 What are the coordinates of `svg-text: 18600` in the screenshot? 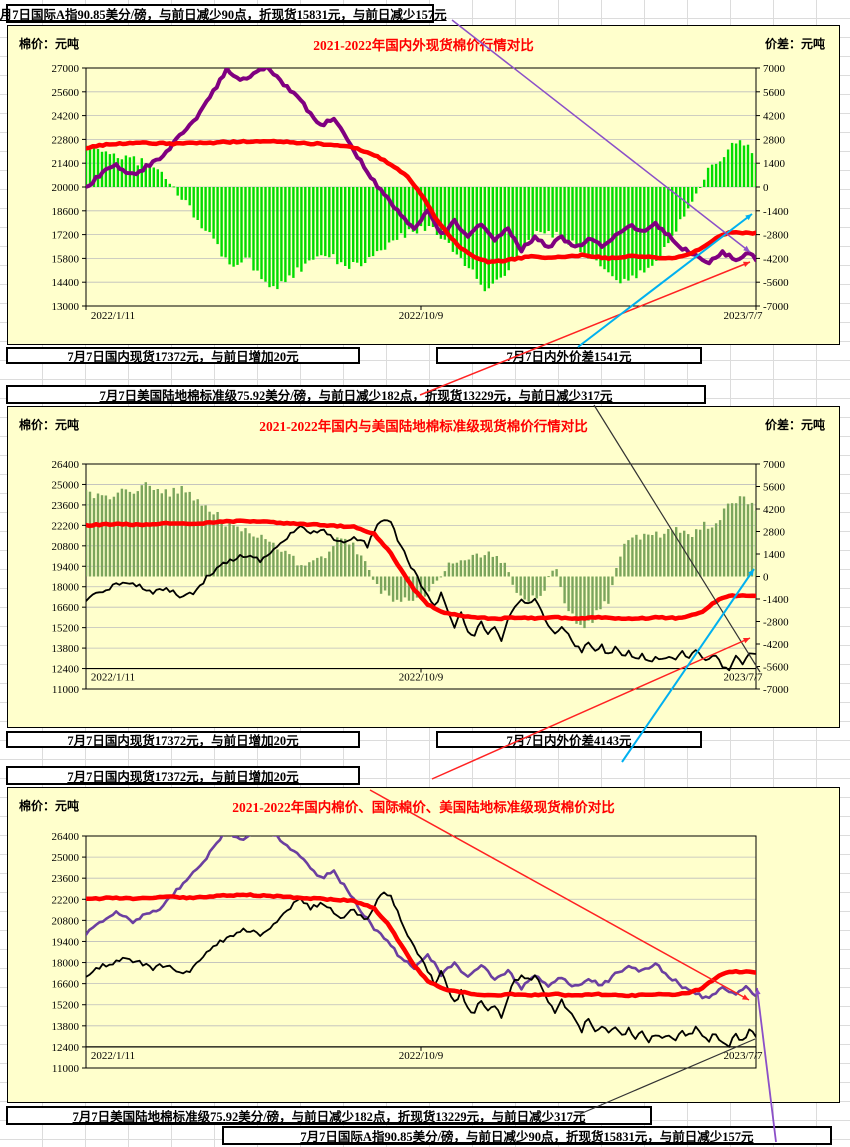 It's located at (66, 212).